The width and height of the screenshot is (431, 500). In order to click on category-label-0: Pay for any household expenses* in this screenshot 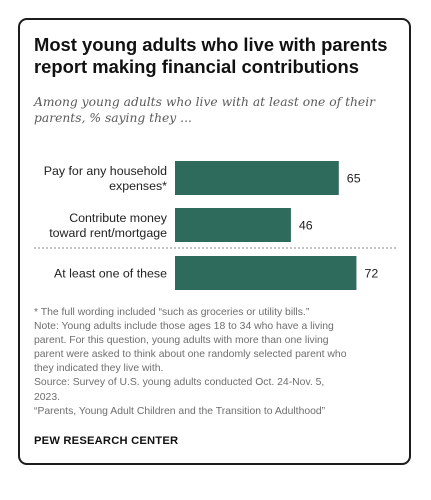, I will do `click(105, 178)`.